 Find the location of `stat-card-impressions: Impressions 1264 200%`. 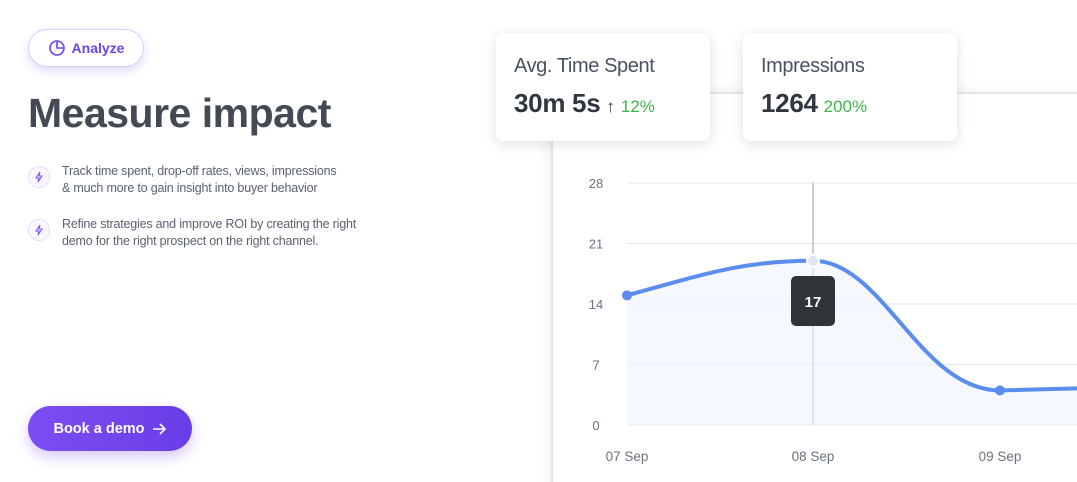

stat-card-impressions: Impressions 1264 200% is located at coordinates (850, 87).